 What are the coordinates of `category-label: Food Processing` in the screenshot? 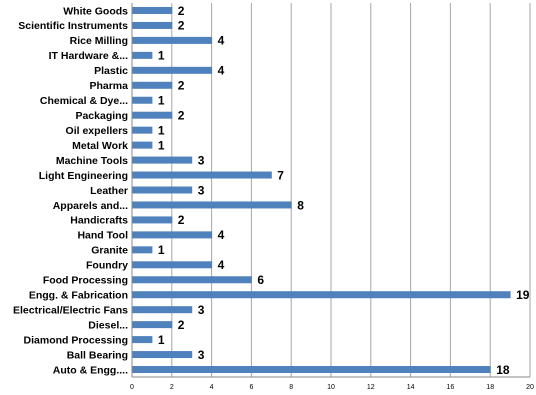 It's located at (85, 281).